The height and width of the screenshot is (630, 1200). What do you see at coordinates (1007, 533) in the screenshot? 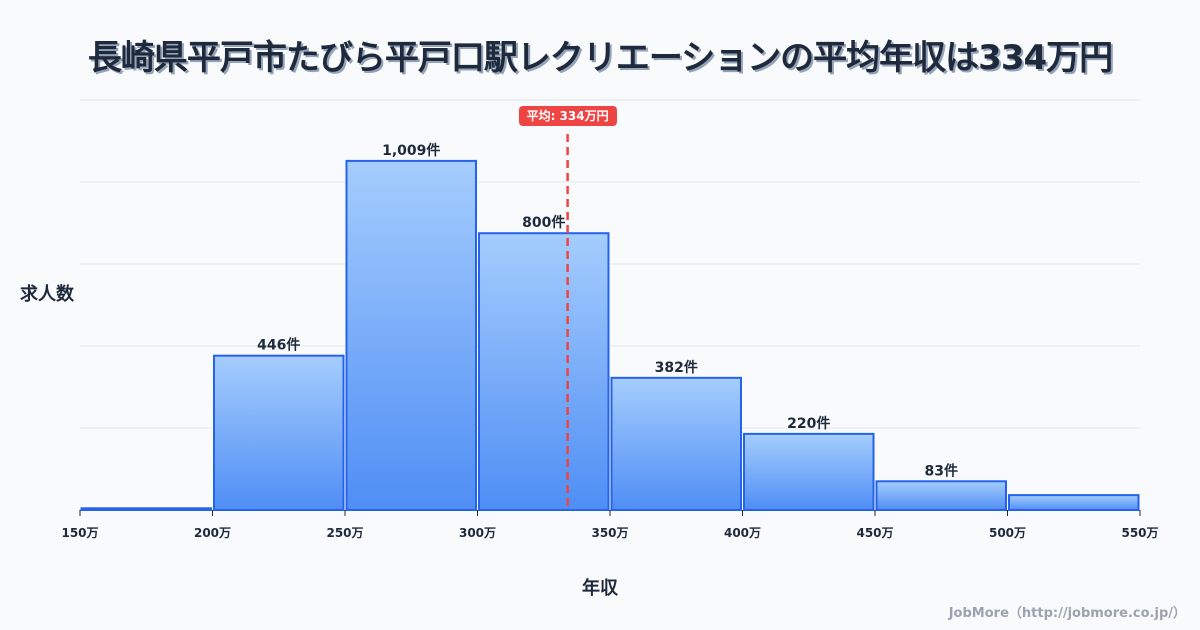
I see `x-tick-label: 500万` at bounding box center [1007, 533].